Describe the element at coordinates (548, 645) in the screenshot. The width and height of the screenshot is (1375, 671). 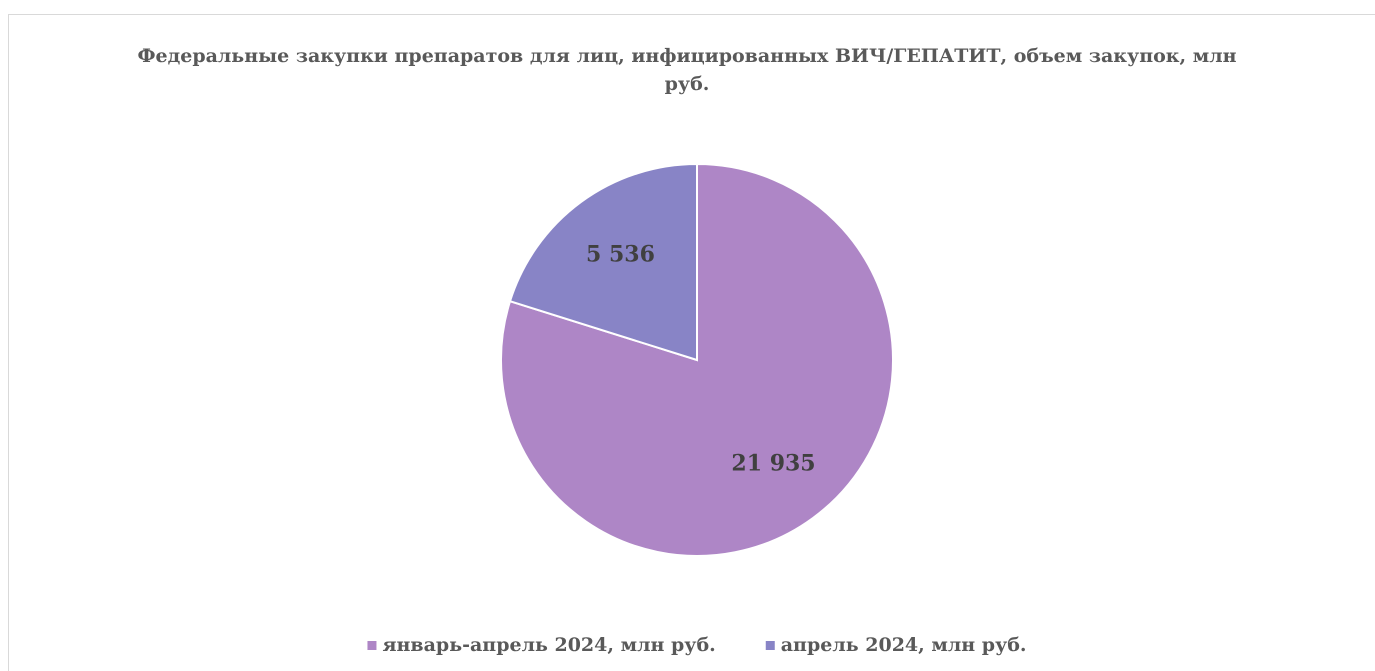
I see `legend-label: январь-апрель 2024, млн руб.` at that location.